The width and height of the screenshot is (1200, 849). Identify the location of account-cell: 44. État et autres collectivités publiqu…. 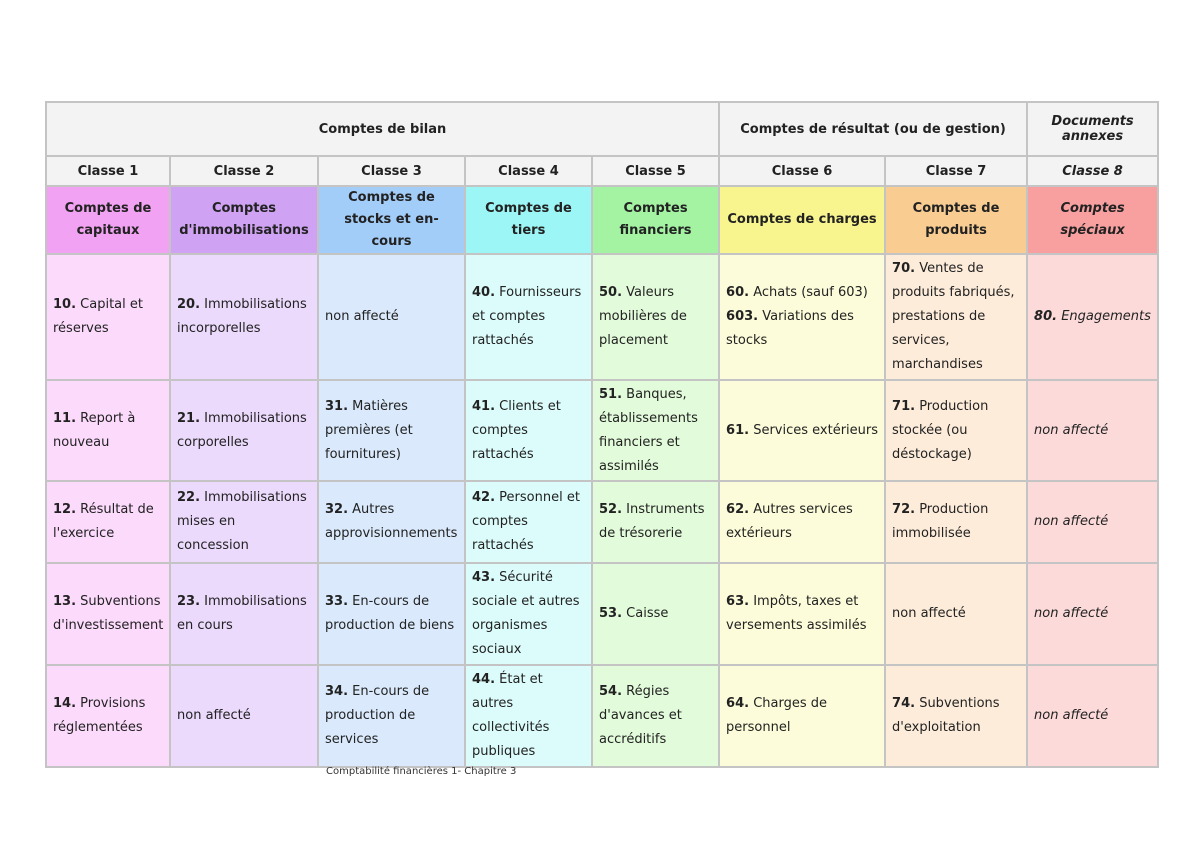
(528, 716).